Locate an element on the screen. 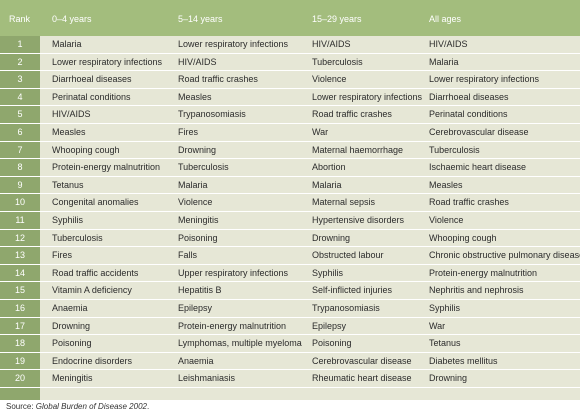  header-rank: Rank is located at coordinates (20, 19).